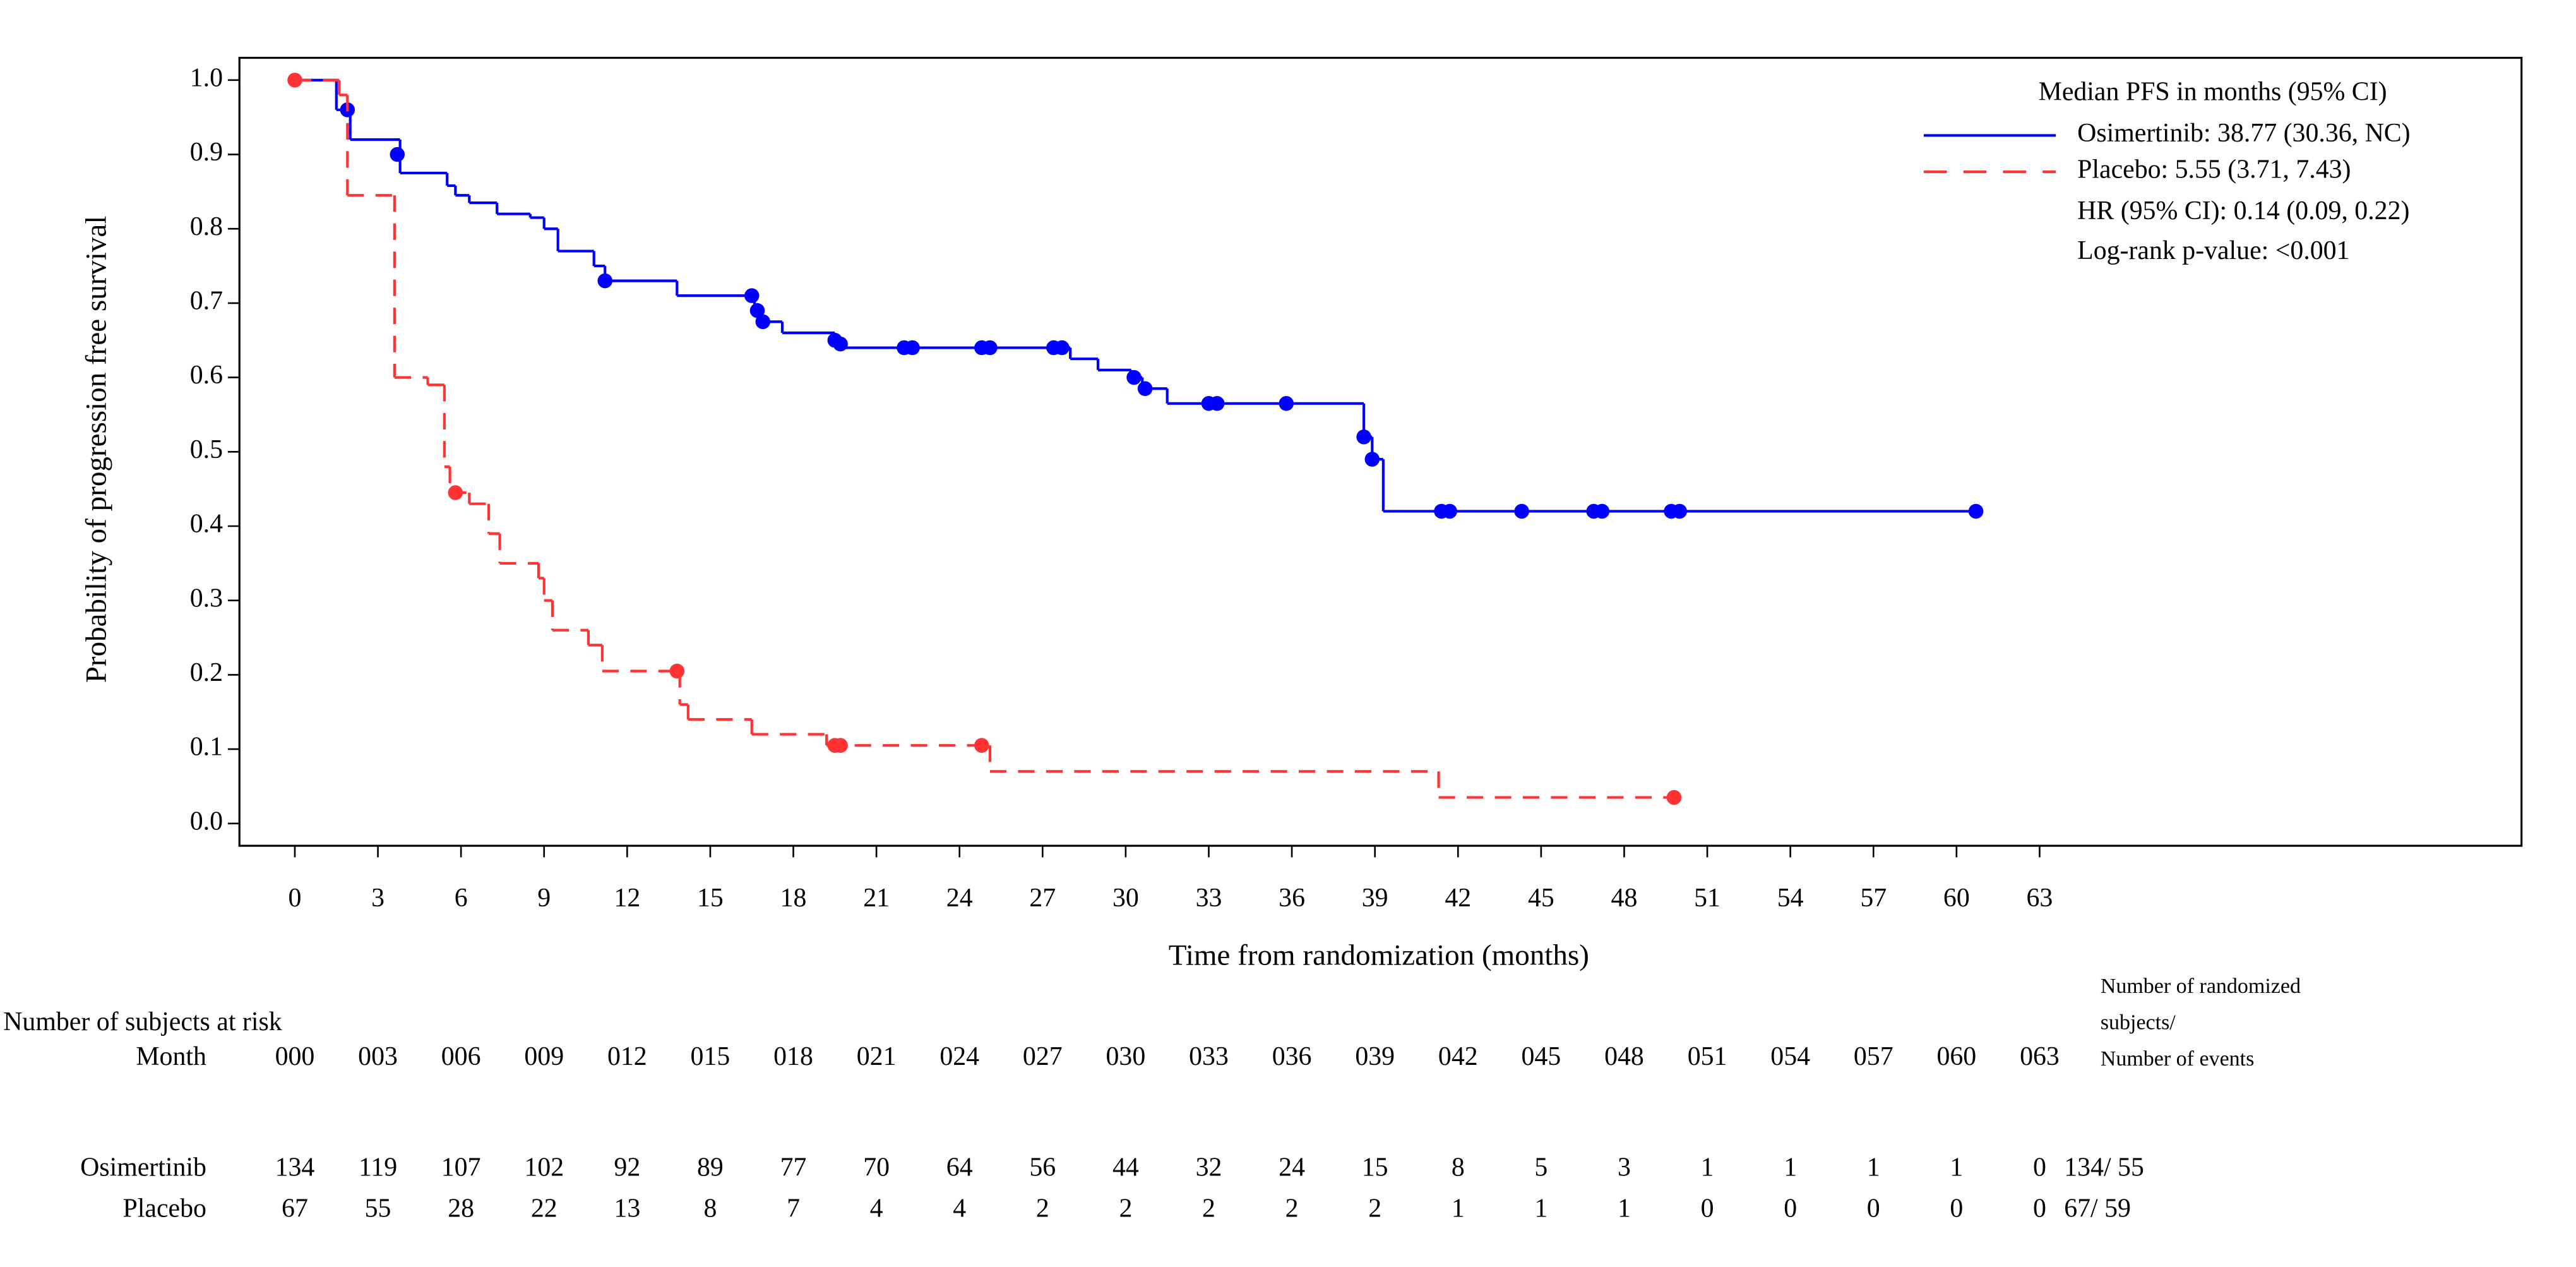  I want to click on risk-month: 027, so click(1043, 1056).